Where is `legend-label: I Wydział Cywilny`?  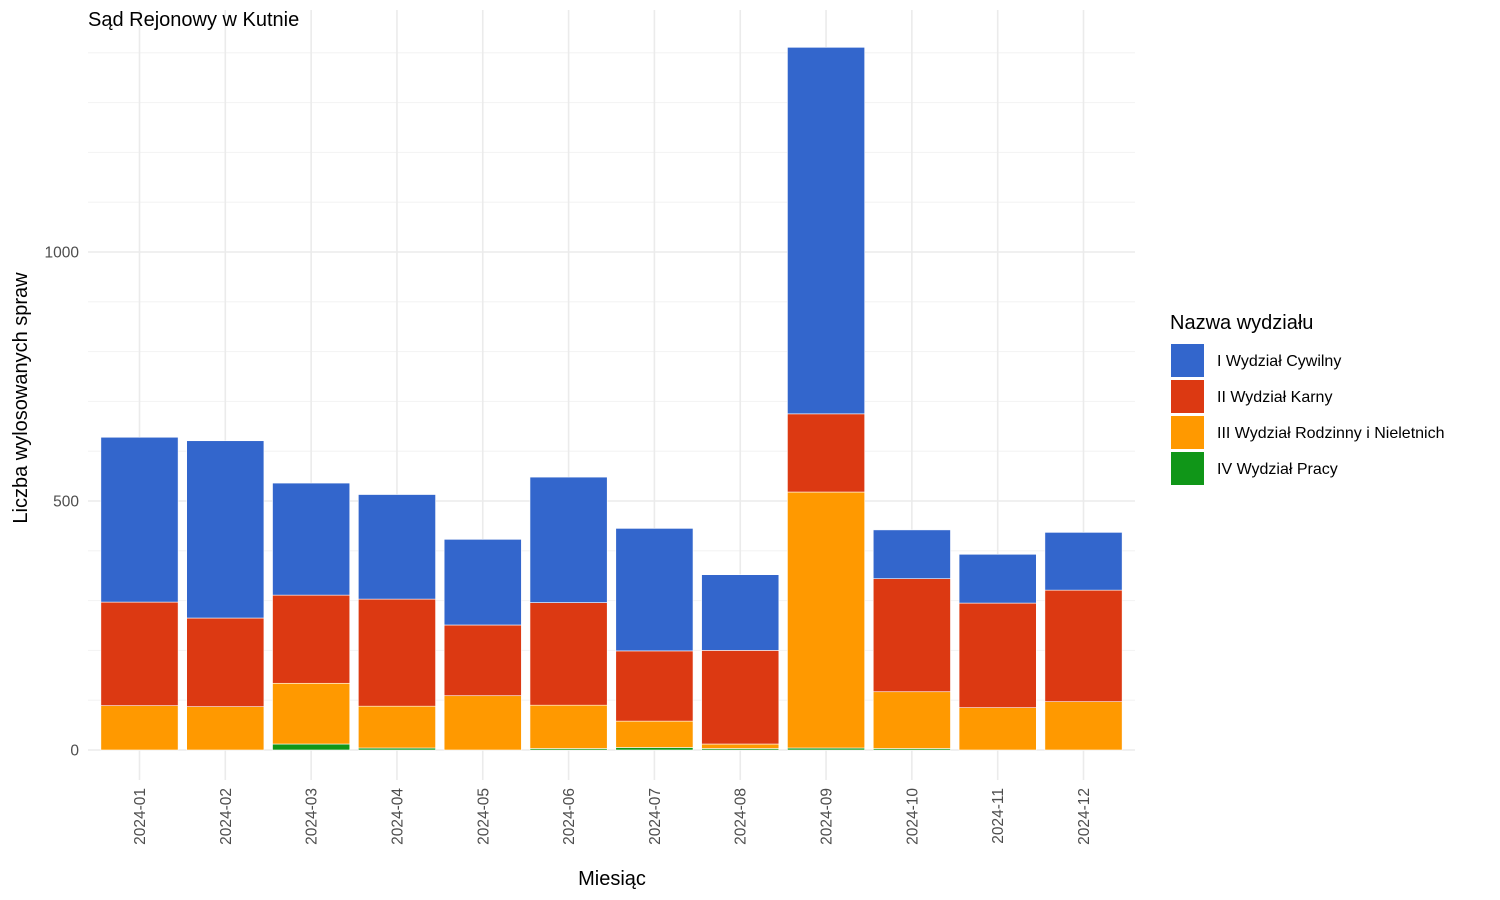 legend-label: I Wydział Cywilny is located at coordinates (1279, 361).